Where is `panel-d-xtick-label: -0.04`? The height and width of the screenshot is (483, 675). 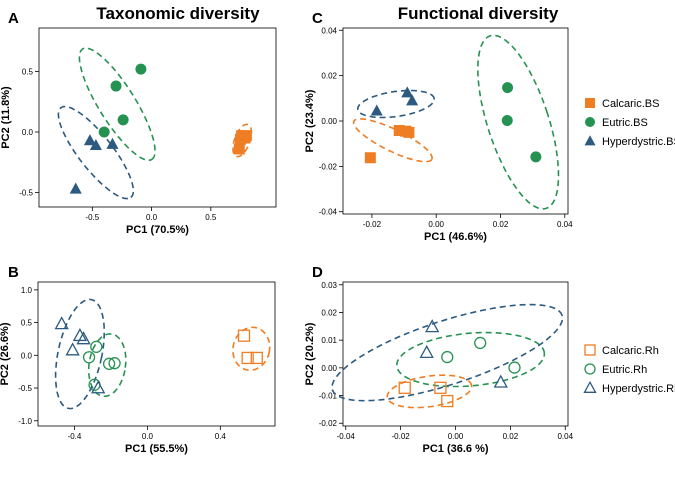
panel-d-xtick-label: -0.04 is located at coordinates (346, 436).